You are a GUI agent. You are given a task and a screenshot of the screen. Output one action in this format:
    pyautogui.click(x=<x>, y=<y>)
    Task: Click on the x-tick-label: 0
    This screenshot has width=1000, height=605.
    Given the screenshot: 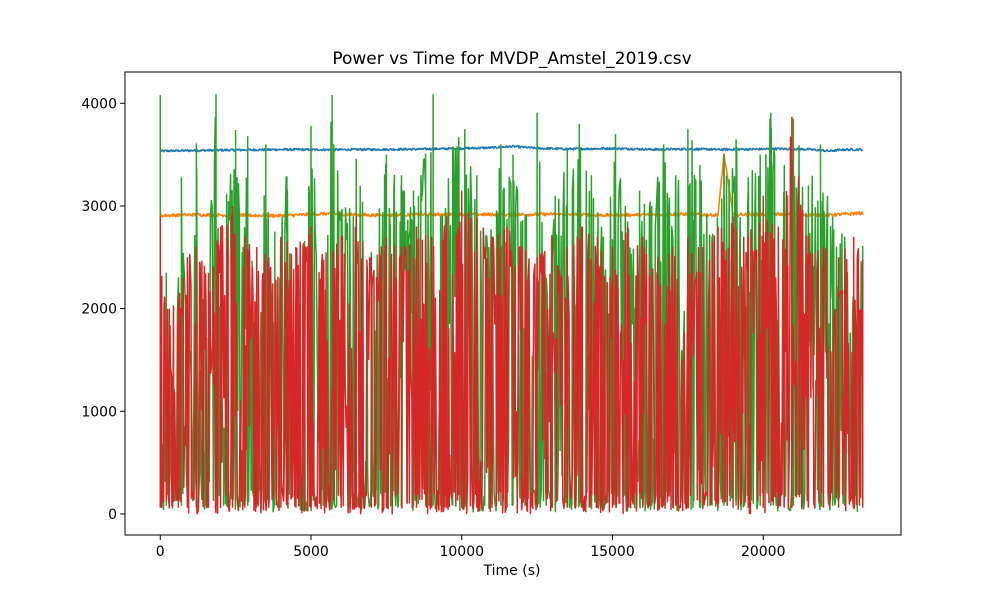 What is the action you would take?
    pyautogui.click(x=160, y=552)
    